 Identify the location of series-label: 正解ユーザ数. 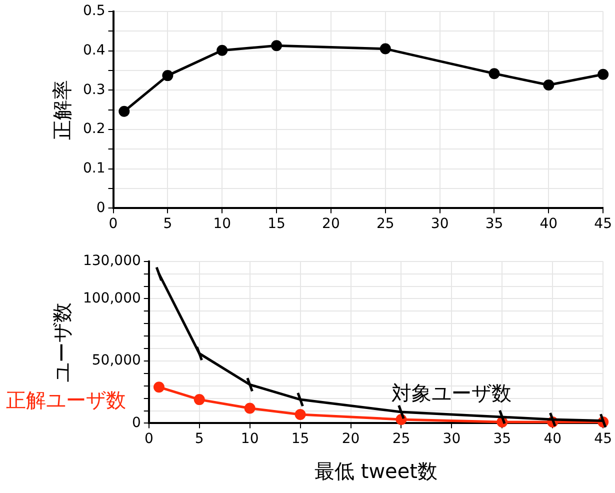
(66, 400).